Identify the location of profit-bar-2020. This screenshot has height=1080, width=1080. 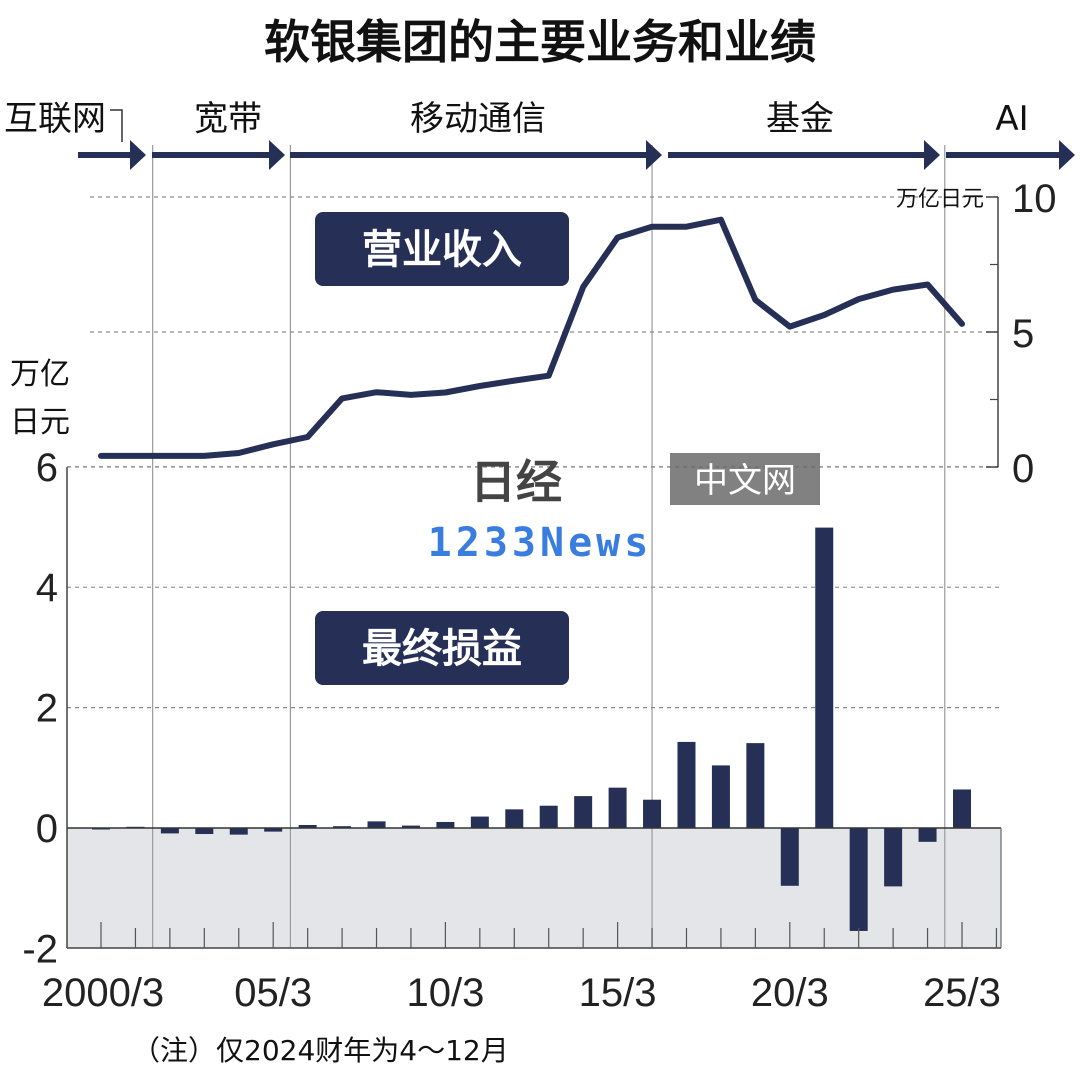
(789, 857).